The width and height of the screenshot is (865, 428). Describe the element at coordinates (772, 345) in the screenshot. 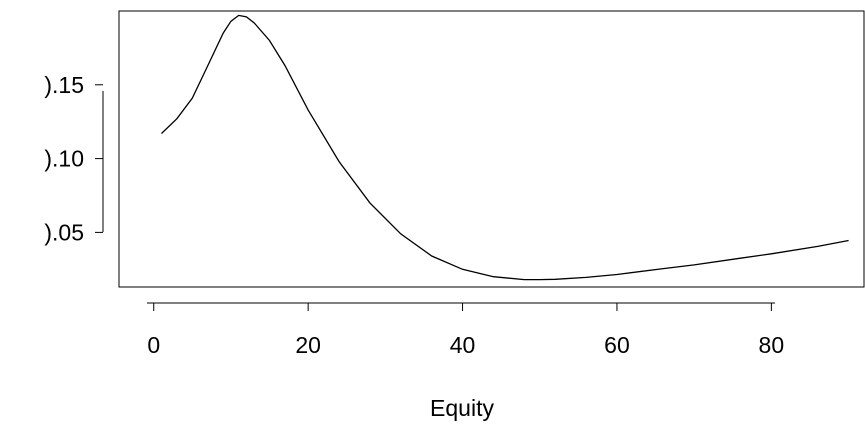

I see `x-tick-label: 80` at that location.